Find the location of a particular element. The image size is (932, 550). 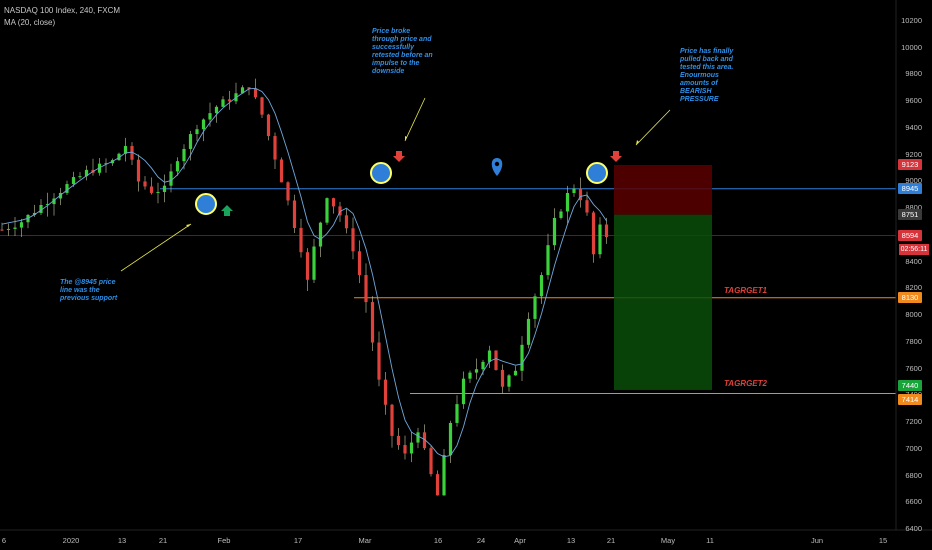

price-tick: 9600 is located at coordinates (913, 101).